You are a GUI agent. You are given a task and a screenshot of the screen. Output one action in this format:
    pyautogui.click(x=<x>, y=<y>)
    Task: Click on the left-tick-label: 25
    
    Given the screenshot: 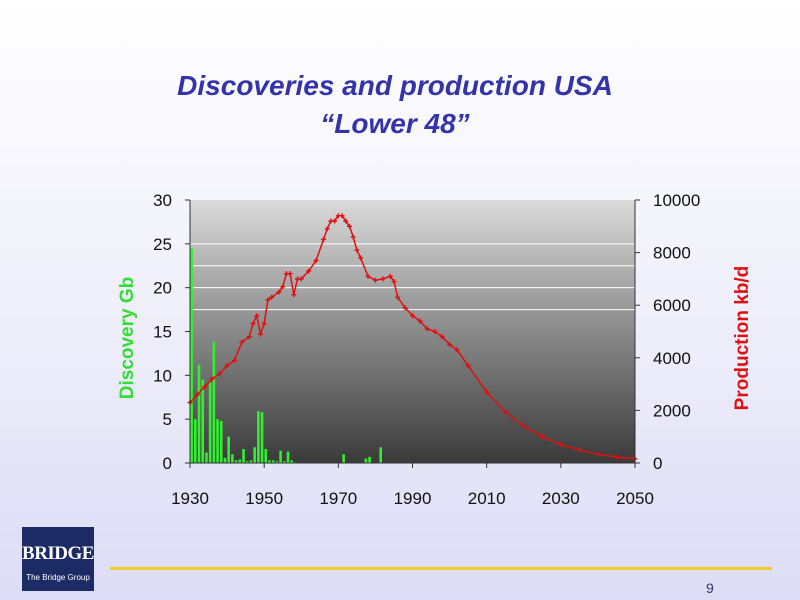 What is the action you would take?
    pyautogui.click(x=162, y=244)
    